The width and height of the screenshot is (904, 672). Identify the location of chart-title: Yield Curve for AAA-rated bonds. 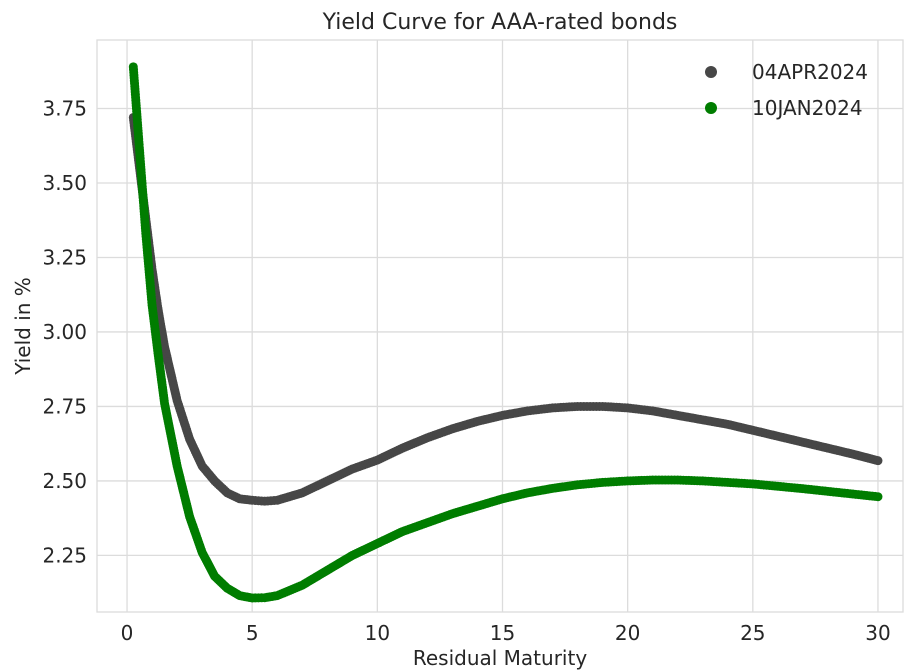
(500, 22).